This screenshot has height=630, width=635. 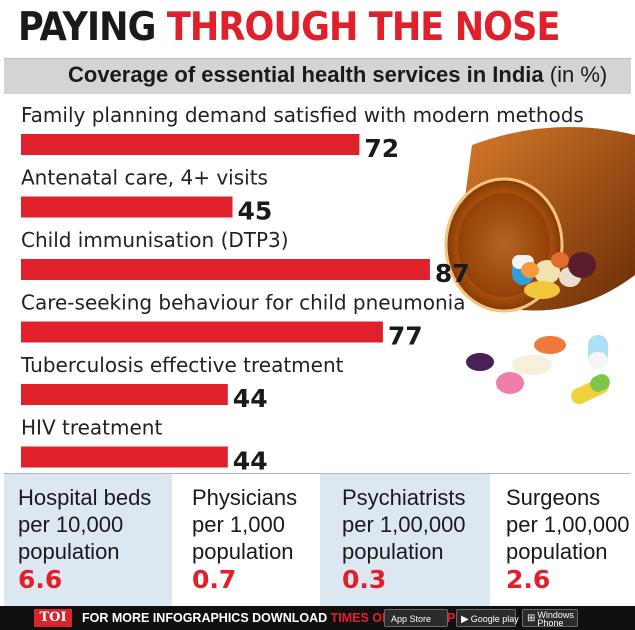 I want to click on headline-part-2: THROUGH THE NOSE, so click(x=363, y=27).